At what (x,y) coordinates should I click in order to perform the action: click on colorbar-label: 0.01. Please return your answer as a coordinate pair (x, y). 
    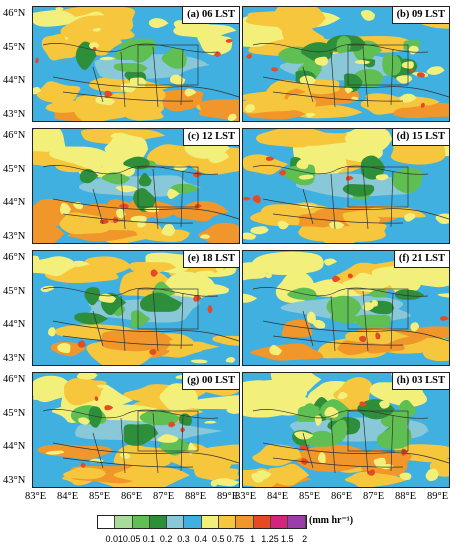
    Looking at the image, I should click on (114, 539).